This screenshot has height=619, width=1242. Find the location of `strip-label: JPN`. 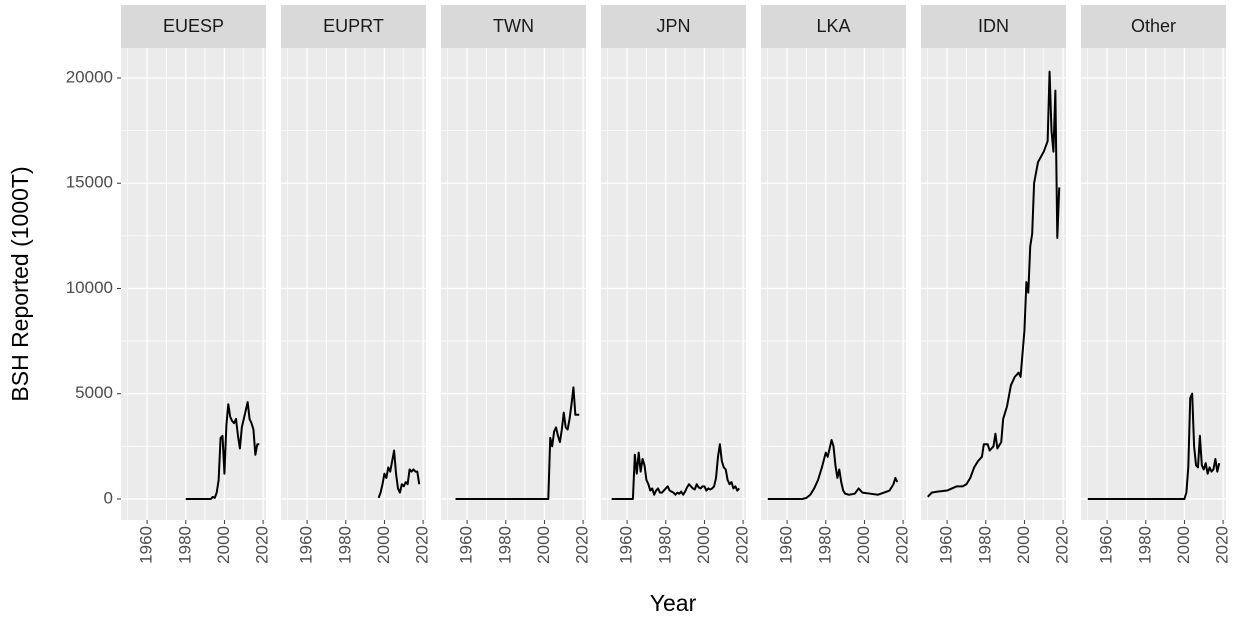

strip-label: JPN is located at coordinates (673, 26).